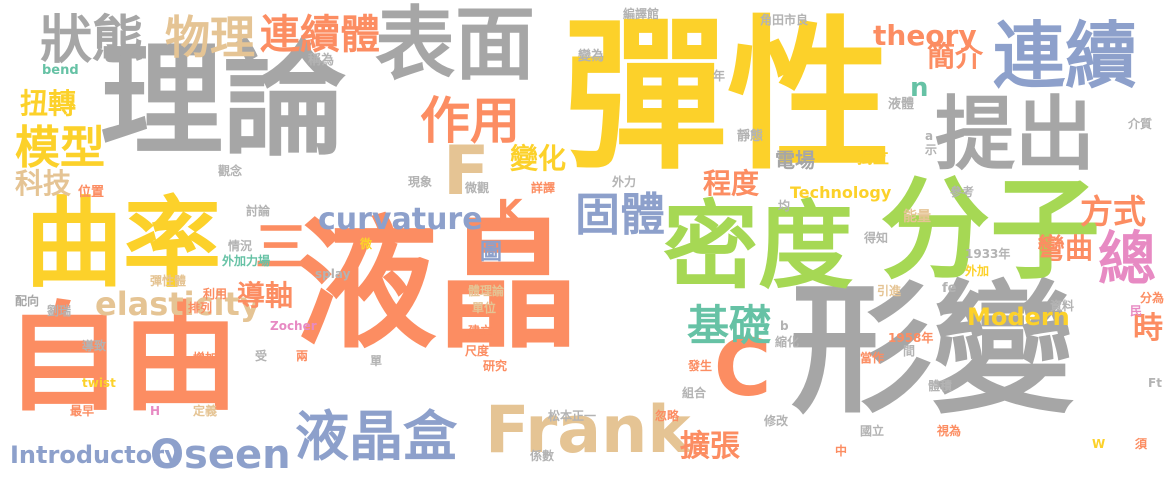 The height and width of the screenshot is (482, 1175). Describe the element at coordinates (1136, 311) in the screenshot. I see `word-republic: 民` at that location.